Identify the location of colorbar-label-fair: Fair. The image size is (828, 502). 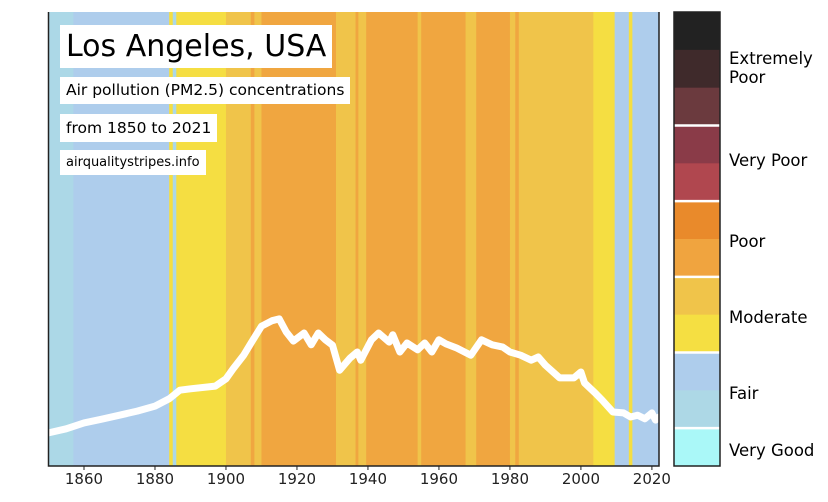
(744, 393).